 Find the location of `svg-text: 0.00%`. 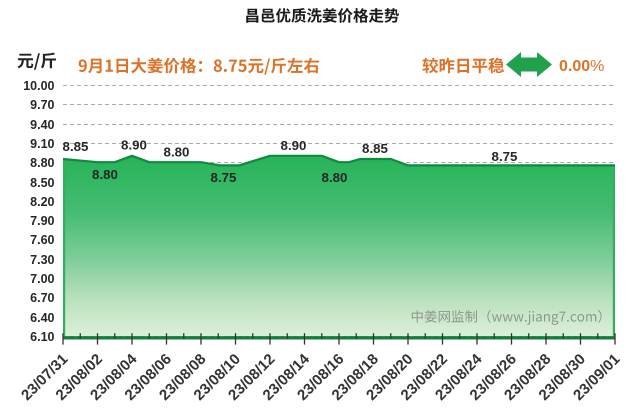

svg-text: 0.00% is located at coordinates (581, 66).